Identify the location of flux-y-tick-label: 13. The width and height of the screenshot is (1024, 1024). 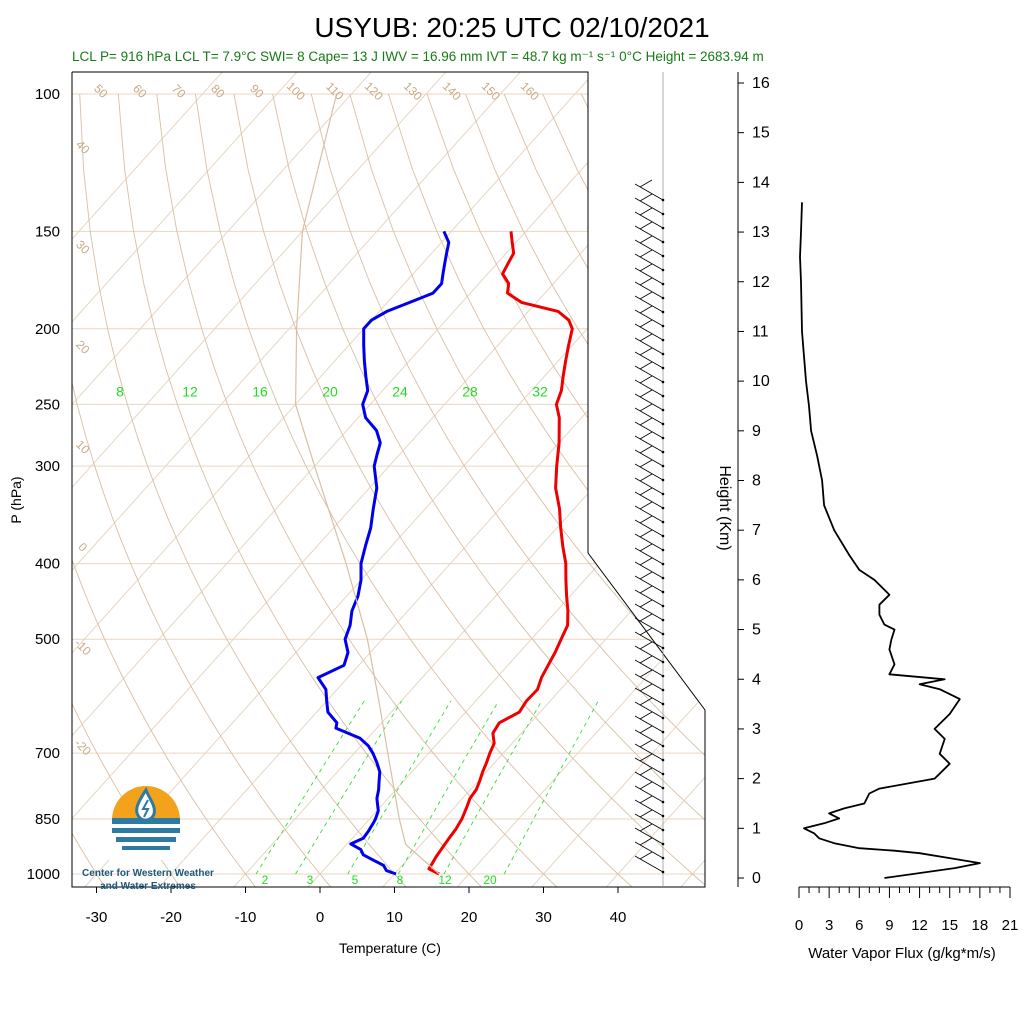
(761, 232).